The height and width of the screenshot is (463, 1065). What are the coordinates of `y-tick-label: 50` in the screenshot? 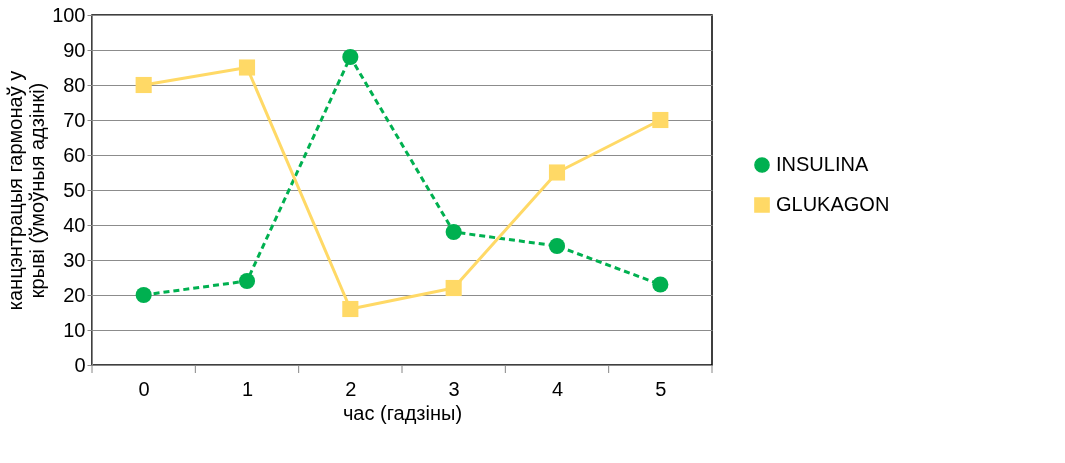 It's located at (74, 189).